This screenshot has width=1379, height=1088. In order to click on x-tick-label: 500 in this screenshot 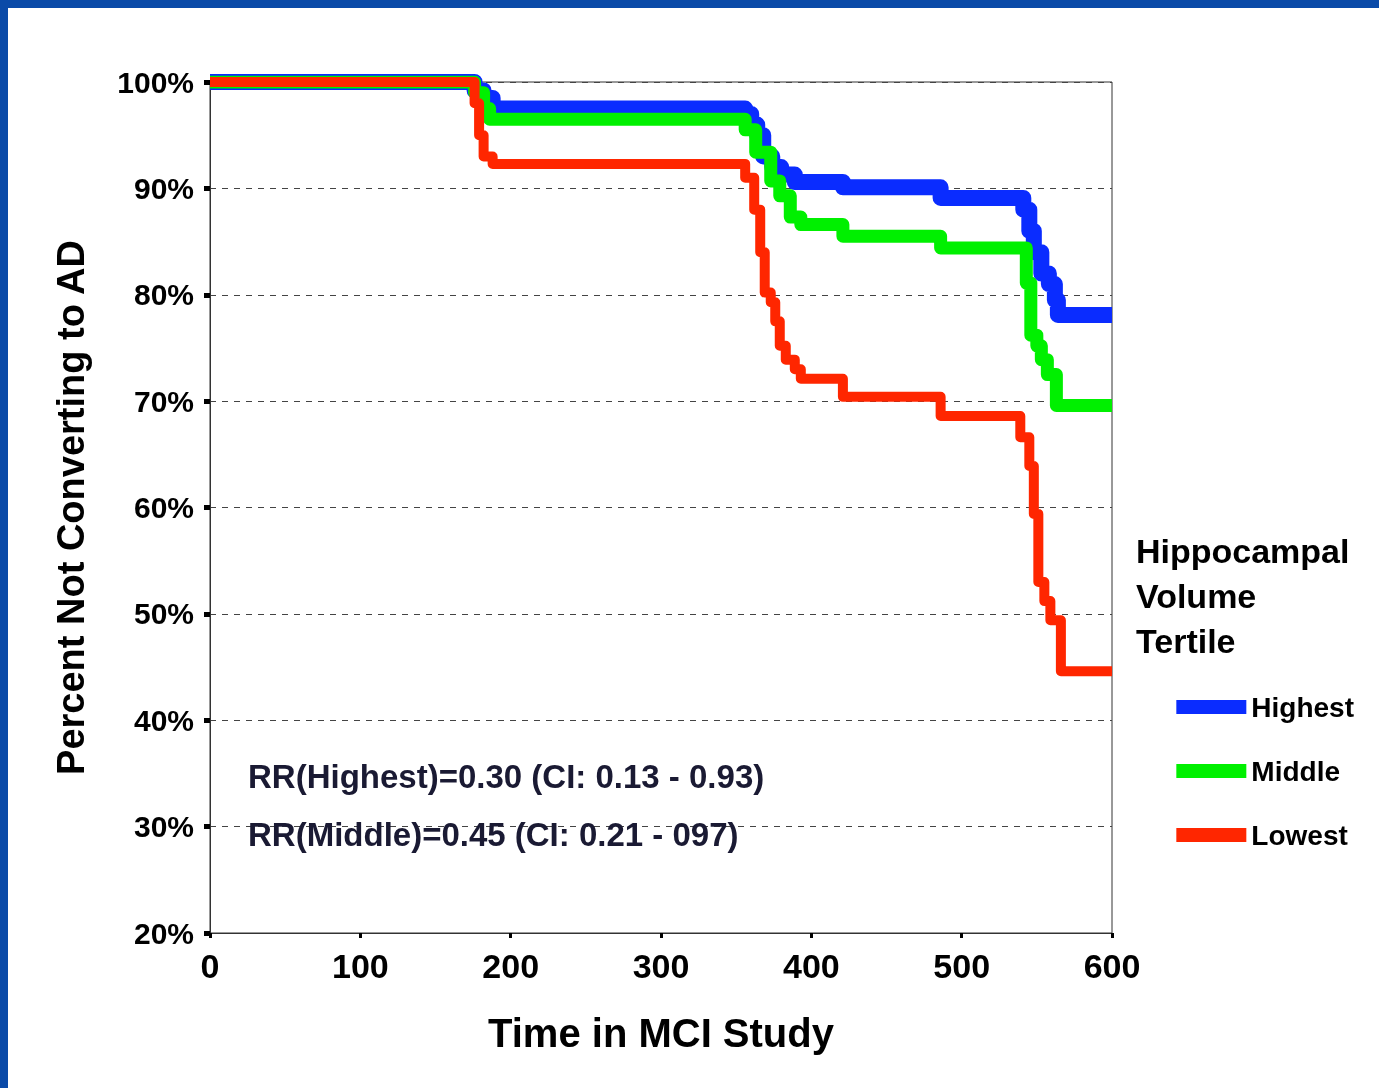, I will do `click(962, 966)`.